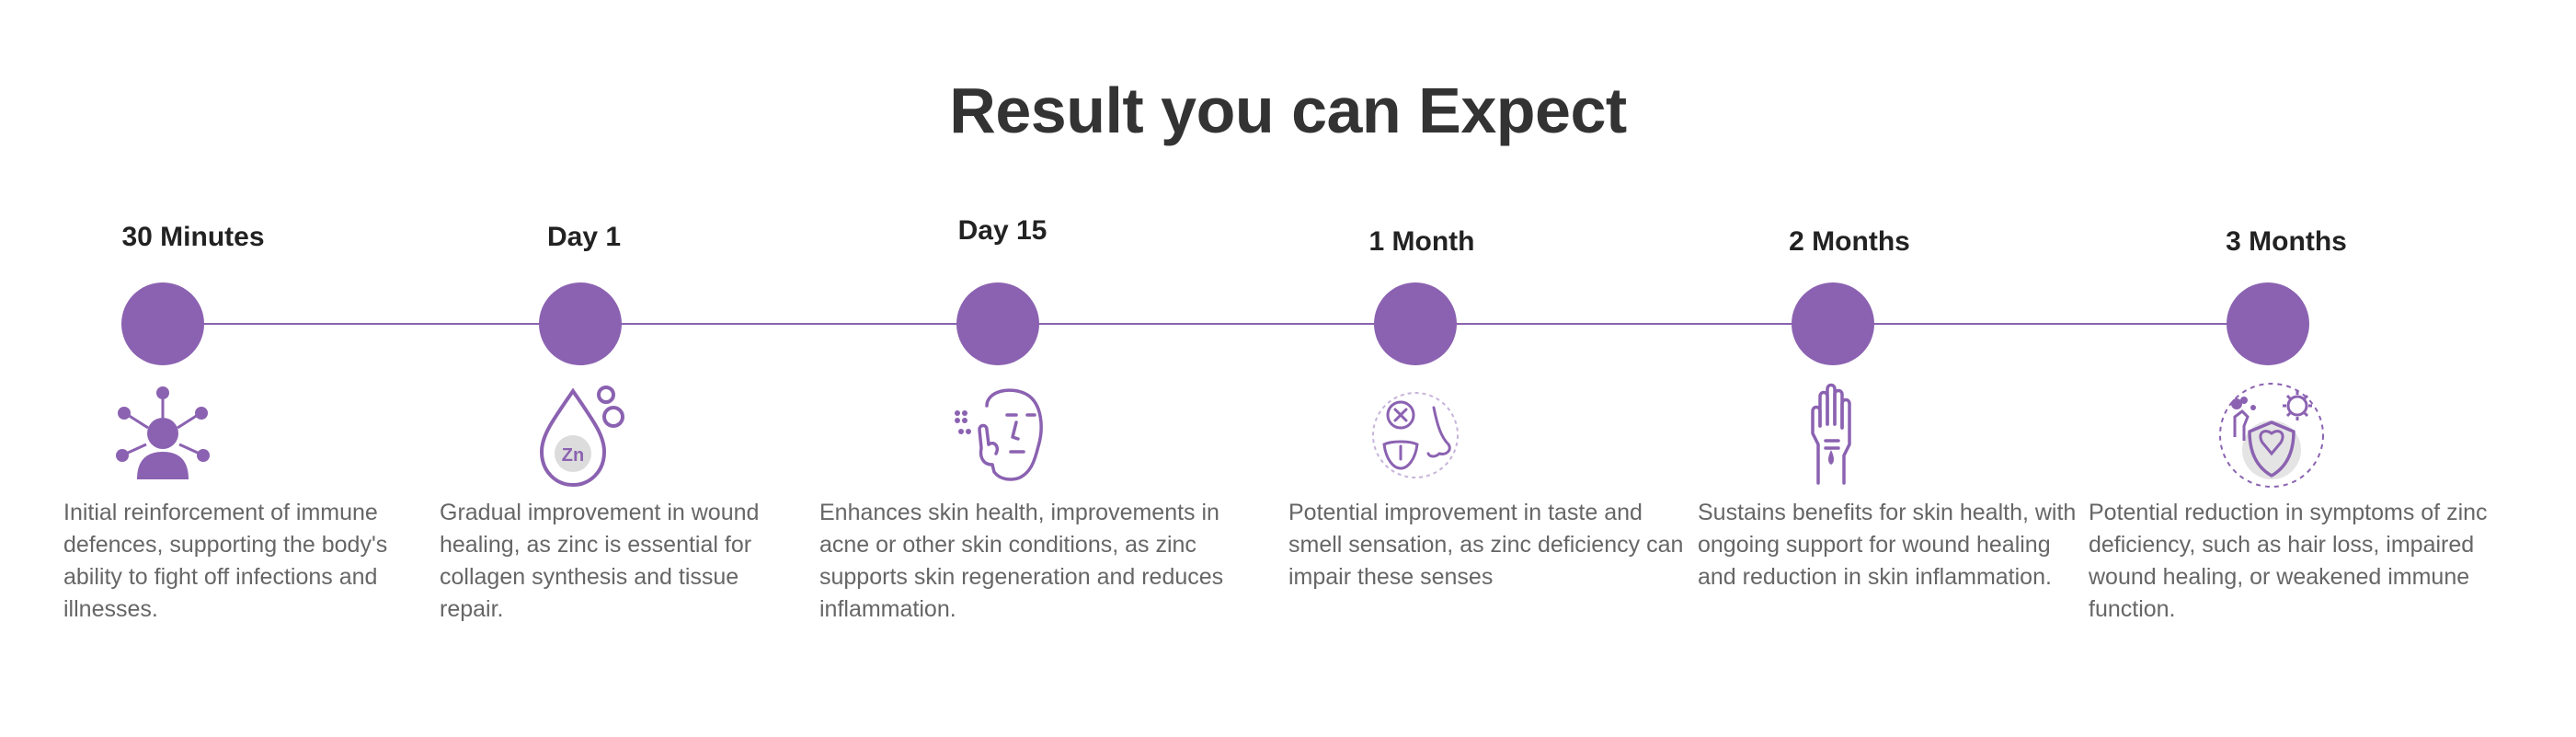 The height and width of the screenshot is (737, 2576). I want to click on stage-label-2-months: 2 Months, so click(1850, 241).